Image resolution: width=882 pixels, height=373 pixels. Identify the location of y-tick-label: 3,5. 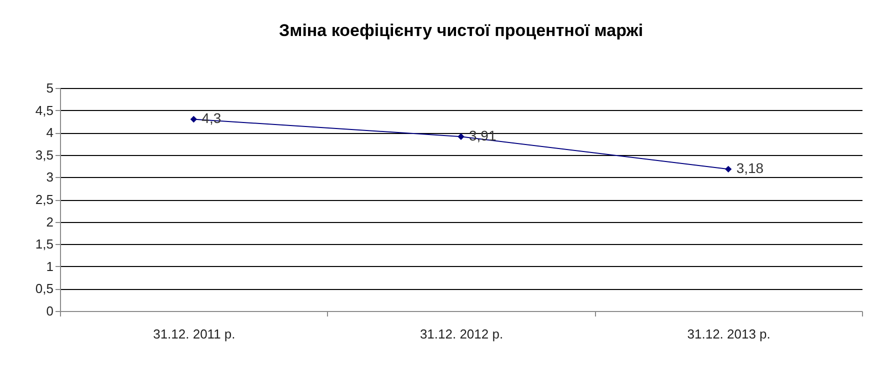
(44, 154).